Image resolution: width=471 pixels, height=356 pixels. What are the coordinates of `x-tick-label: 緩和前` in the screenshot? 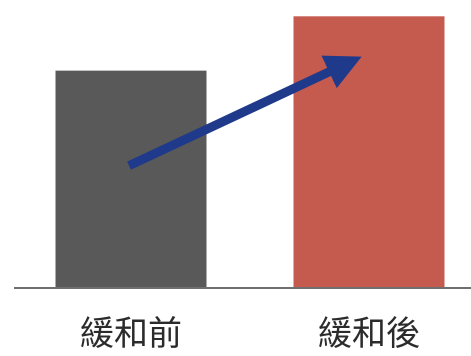 It's located at (131, 334).